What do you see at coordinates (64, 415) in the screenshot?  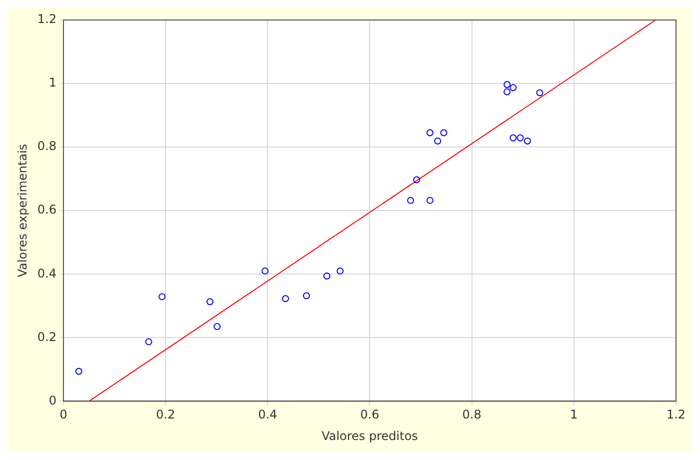 I see `x-tick-label: 0` at bounding box center [64, 415].